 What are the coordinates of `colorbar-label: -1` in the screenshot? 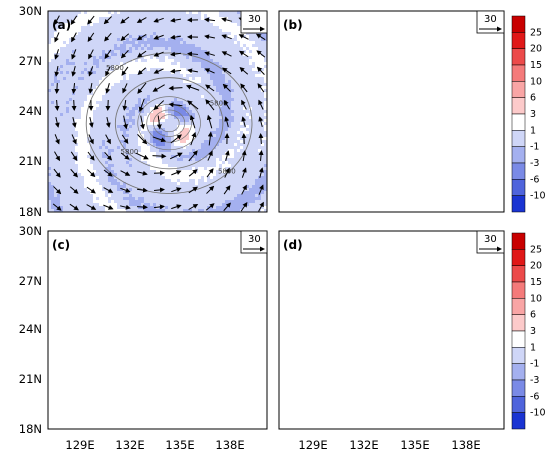 It's located at (534, 364).